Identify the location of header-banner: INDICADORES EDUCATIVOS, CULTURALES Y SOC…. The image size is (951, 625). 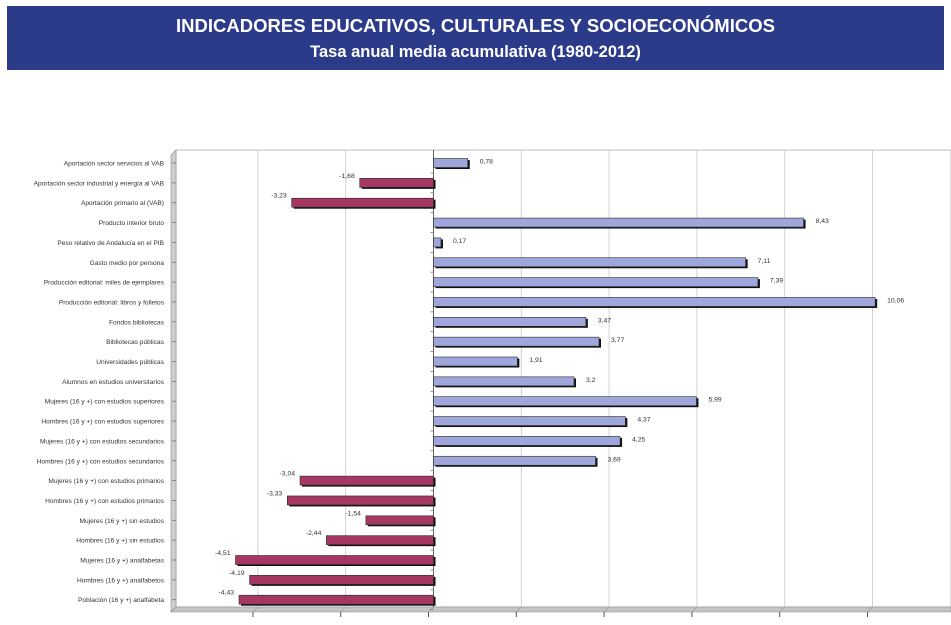
(475, 38).